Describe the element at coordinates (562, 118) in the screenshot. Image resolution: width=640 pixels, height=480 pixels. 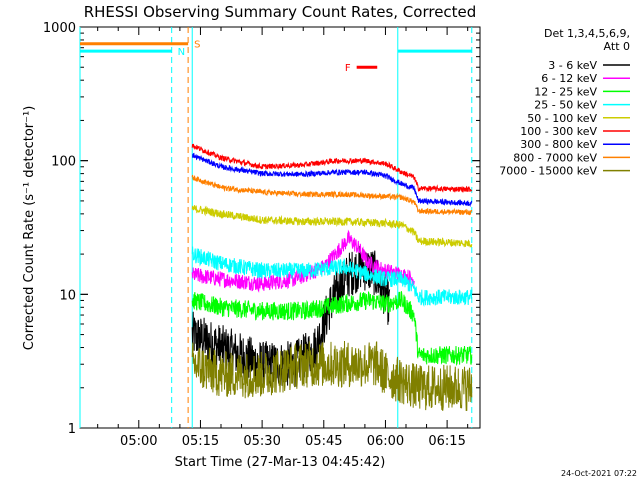
I see `legend-label: 50 - 100 keV` at that location.